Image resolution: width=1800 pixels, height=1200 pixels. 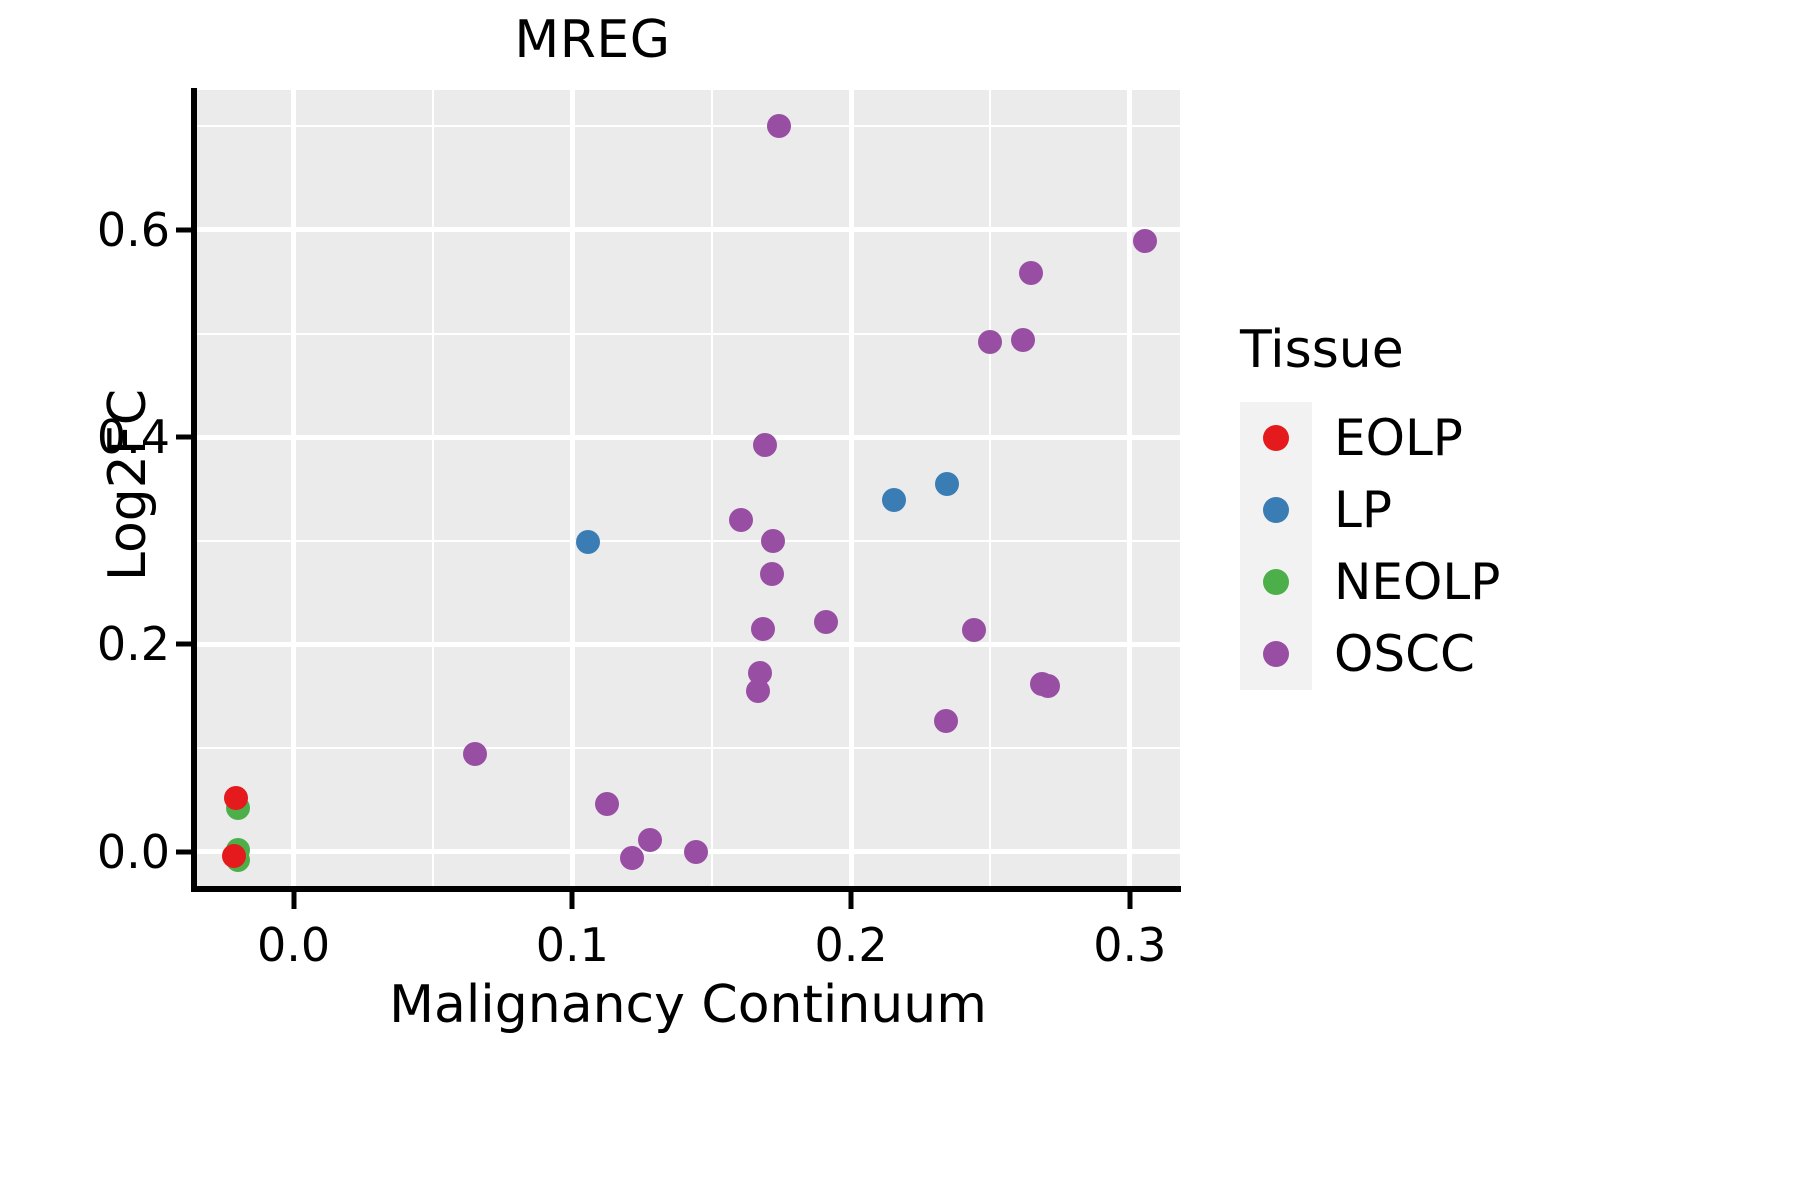 What do you see at coordinates (1404, 654) in the screenshot?
I see `legend-item-label: OSCC` at bounding box center [1404, 654].